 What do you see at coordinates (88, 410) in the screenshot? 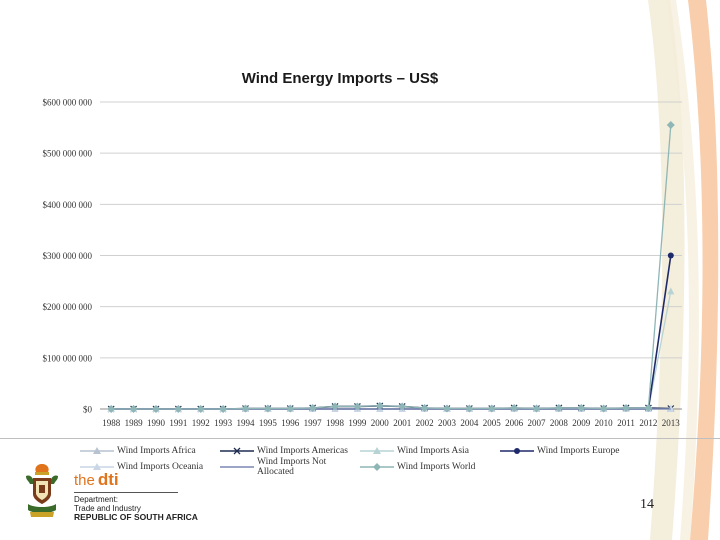
I see `y-tick-label: $0` at bounding box center [88, 410].